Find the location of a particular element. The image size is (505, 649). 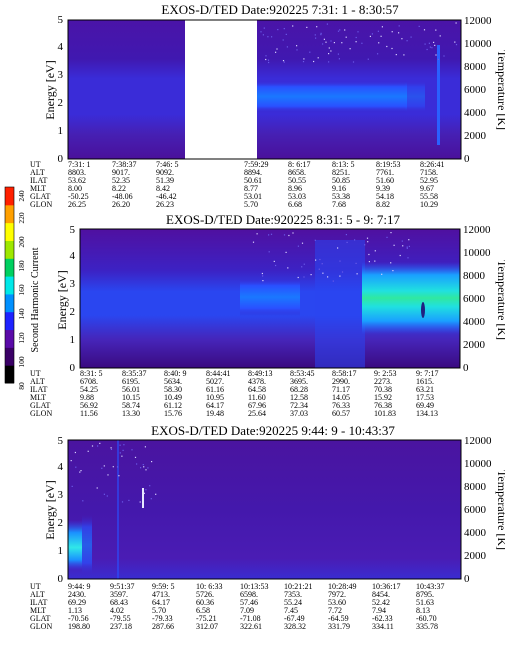

table-cell: 8.00 is located at coordinates (75, 188).